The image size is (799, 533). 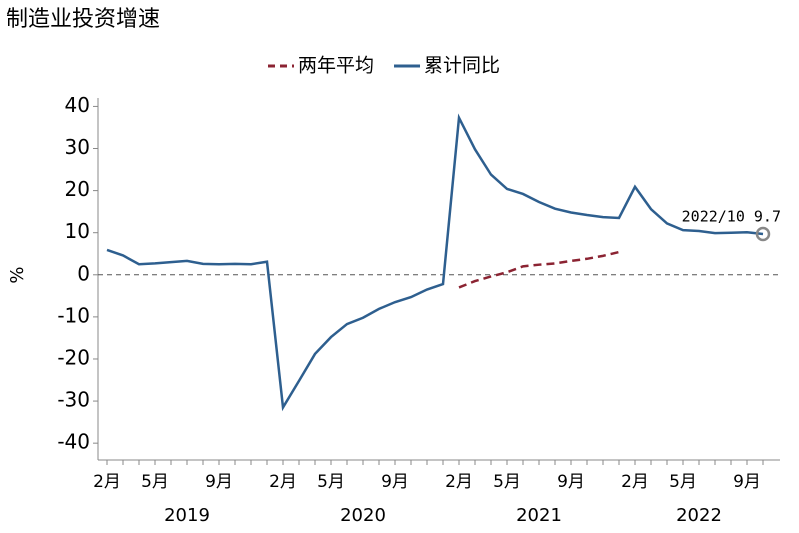 I want to click on y-tick-label: 0, so click(x=83, y=273).